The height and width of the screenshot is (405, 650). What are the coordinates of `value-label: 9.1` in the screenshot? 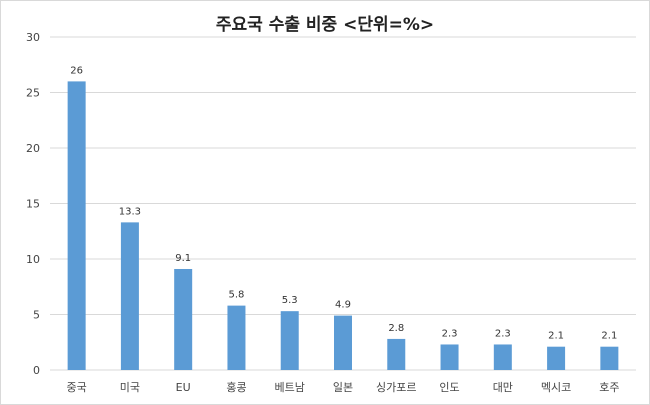 It's located at (183, 258).